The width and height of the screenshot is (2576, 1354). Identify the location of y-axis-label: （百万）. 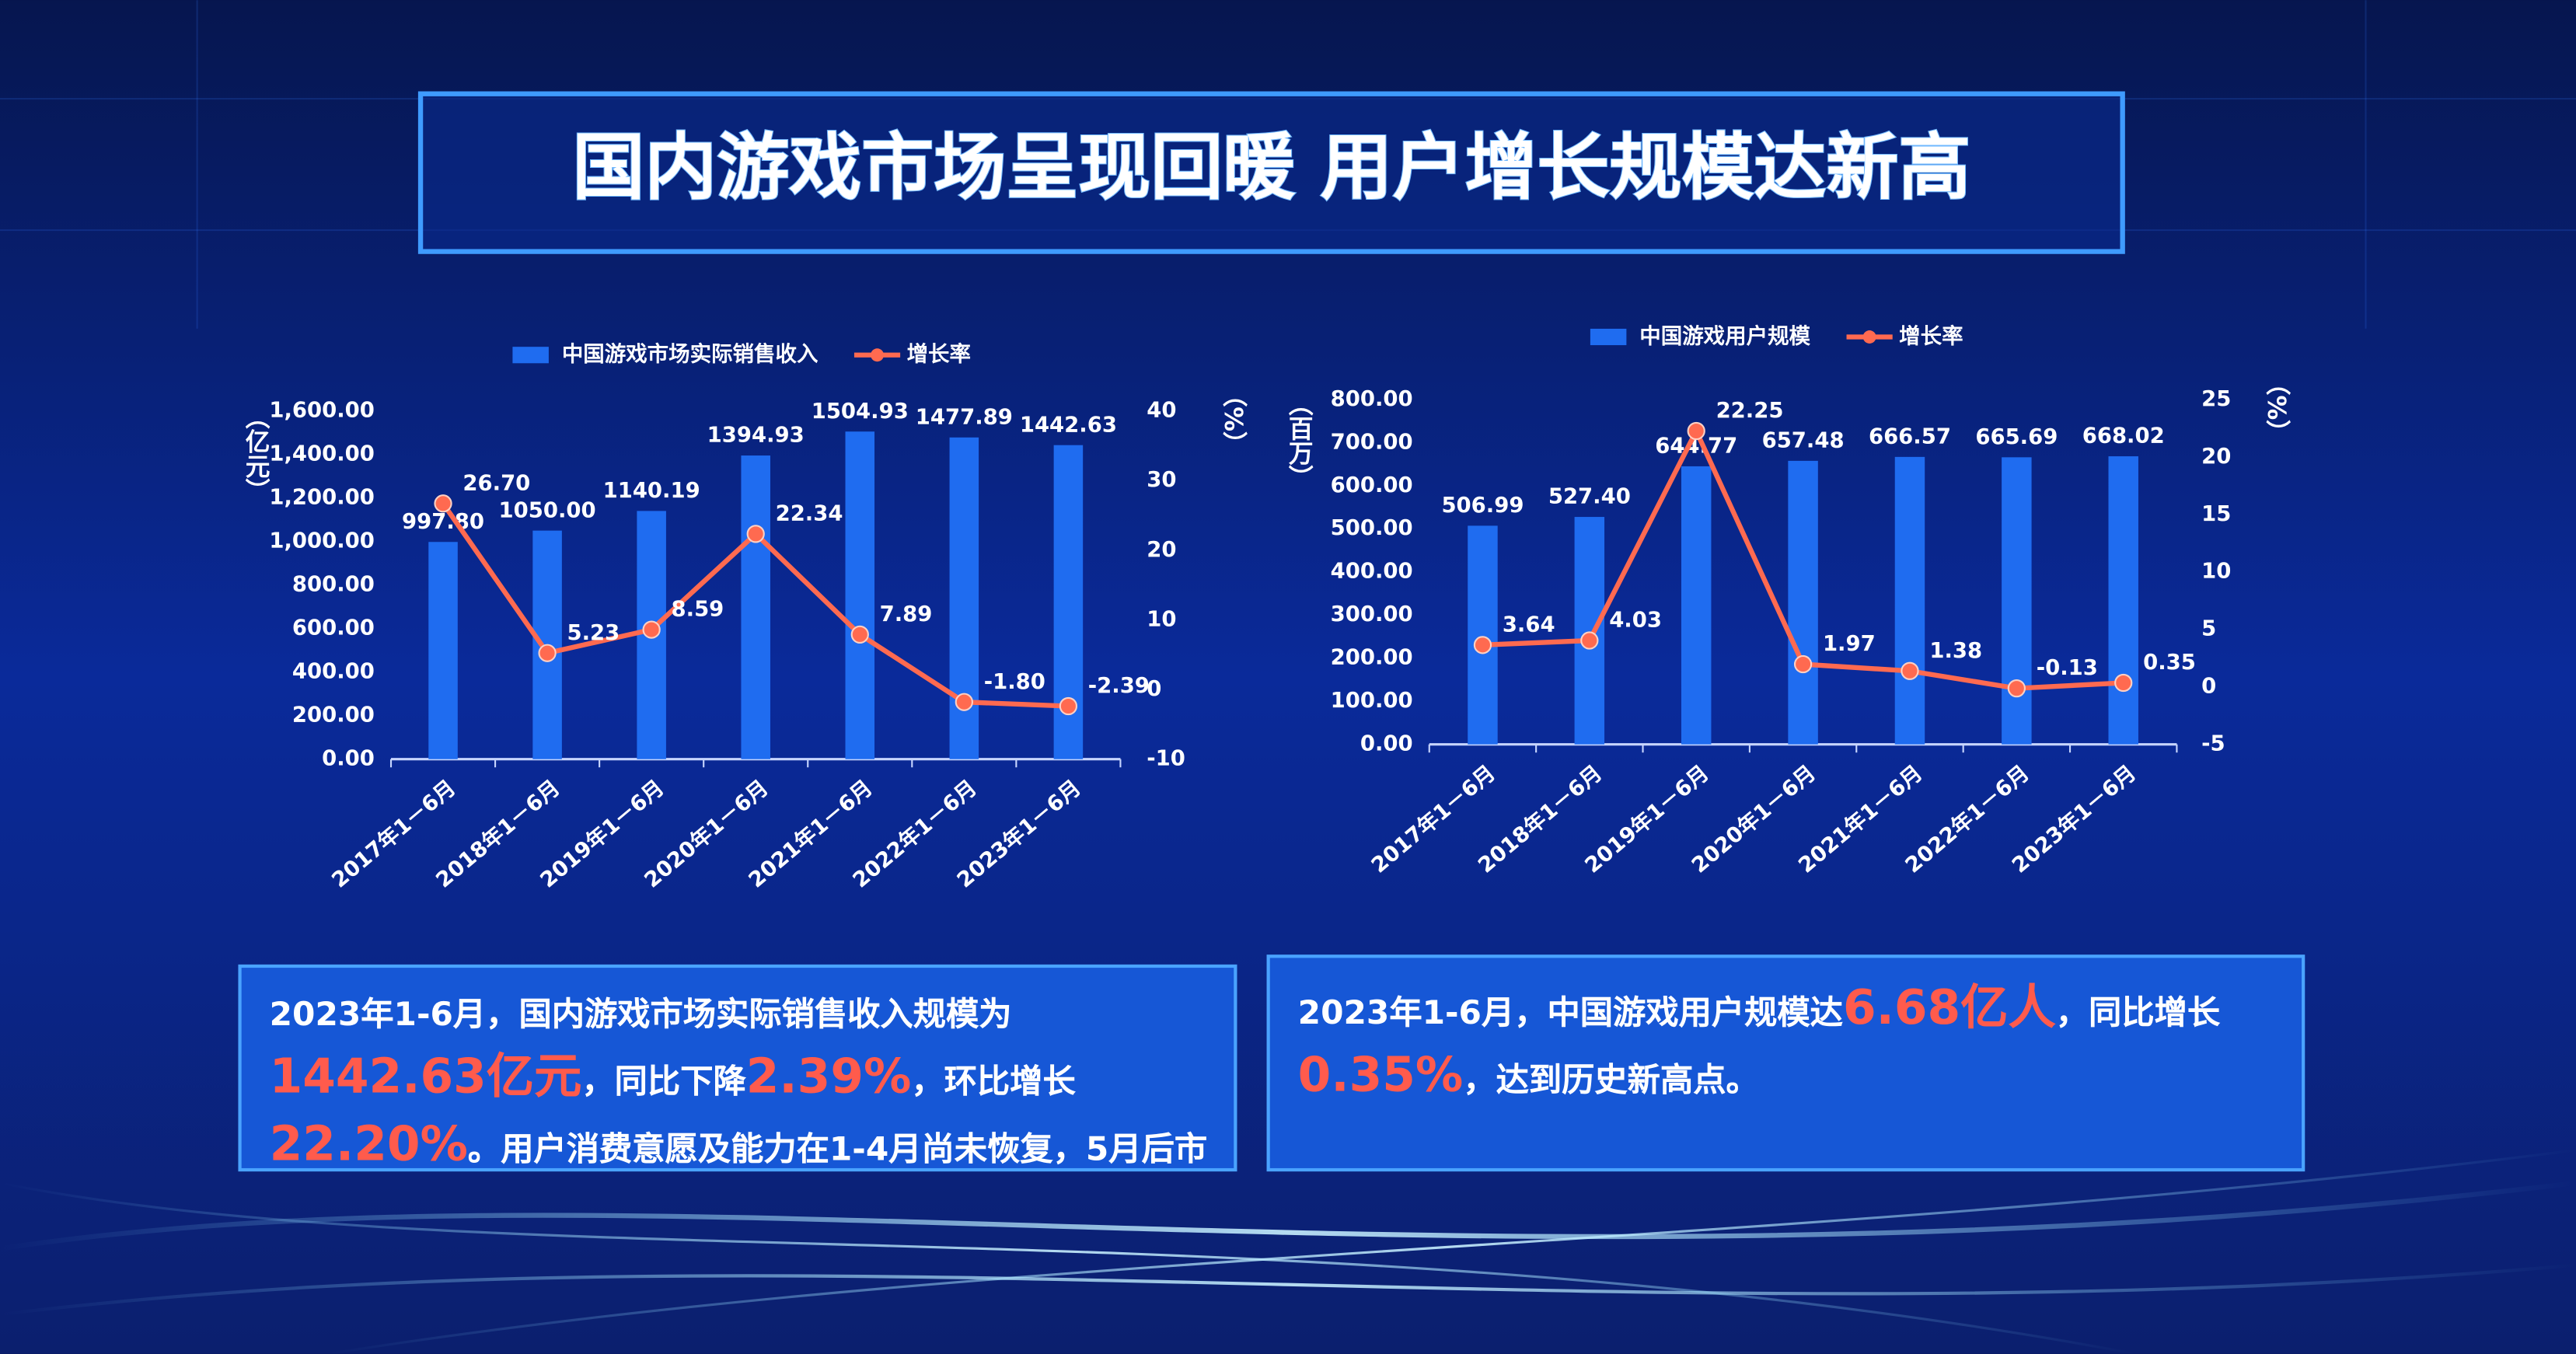
(1300, 441).